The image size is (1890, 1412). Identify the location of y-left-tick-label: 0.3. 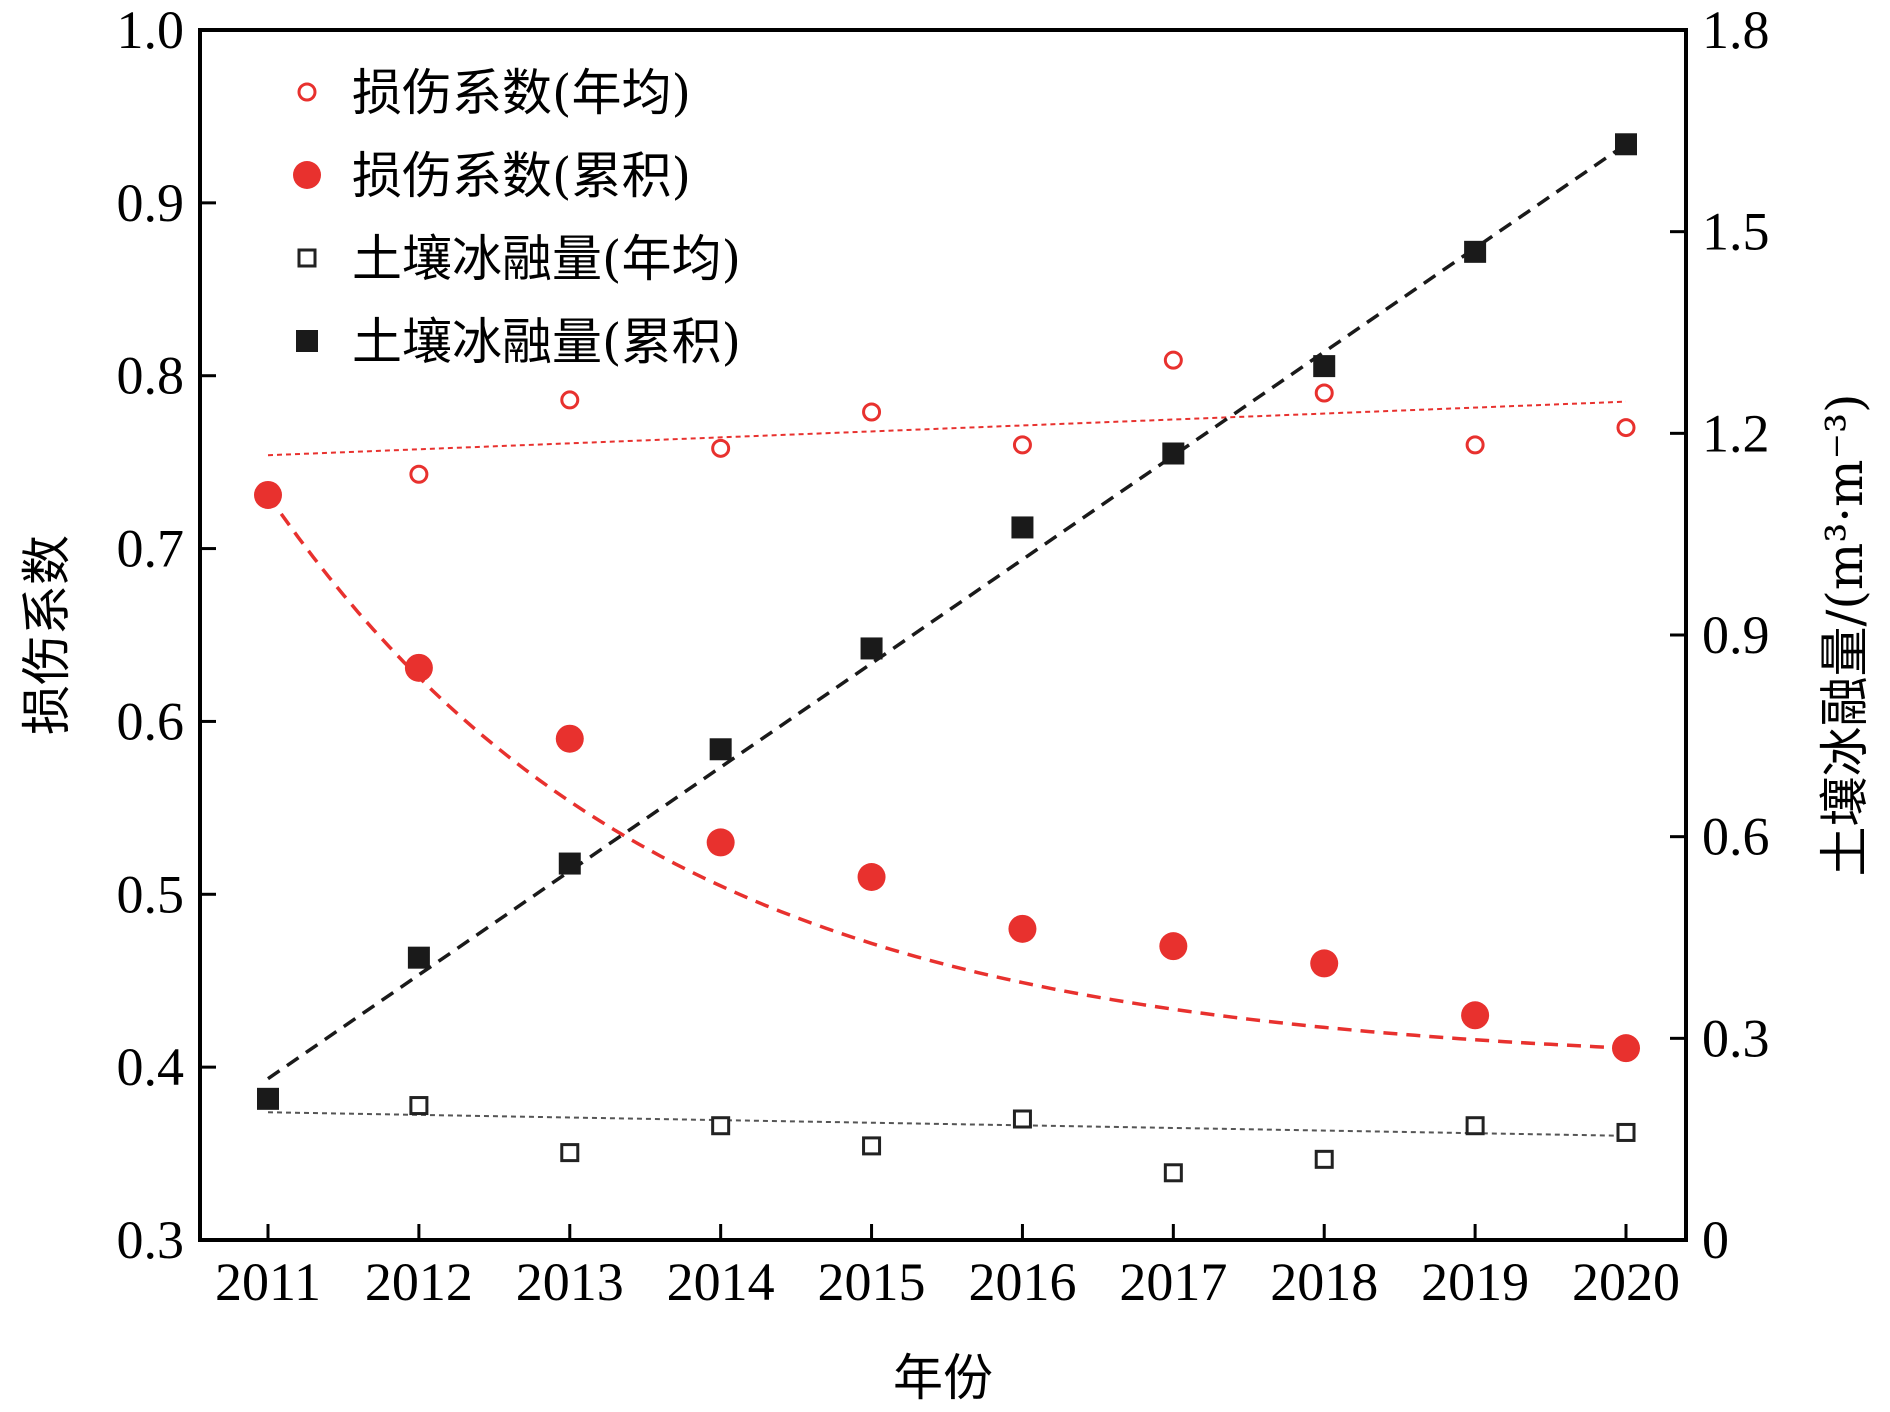
(151, 1240).